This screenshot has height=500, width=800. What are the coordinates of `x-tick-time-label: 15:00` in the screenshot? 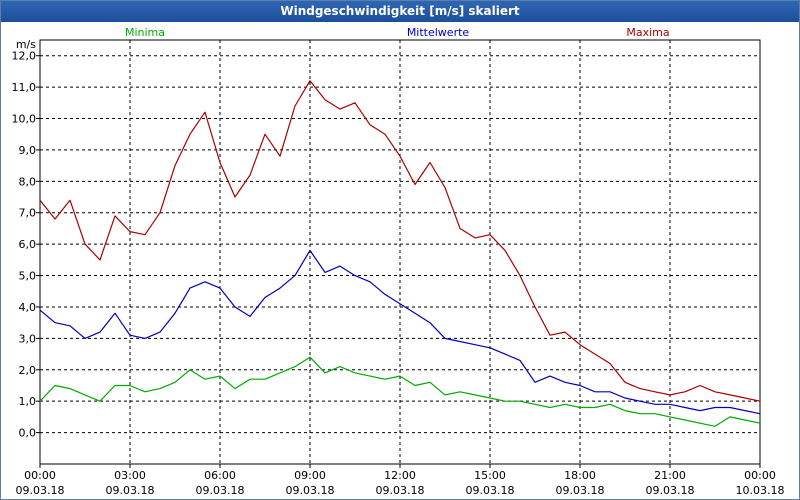 It's located at (490, 475).